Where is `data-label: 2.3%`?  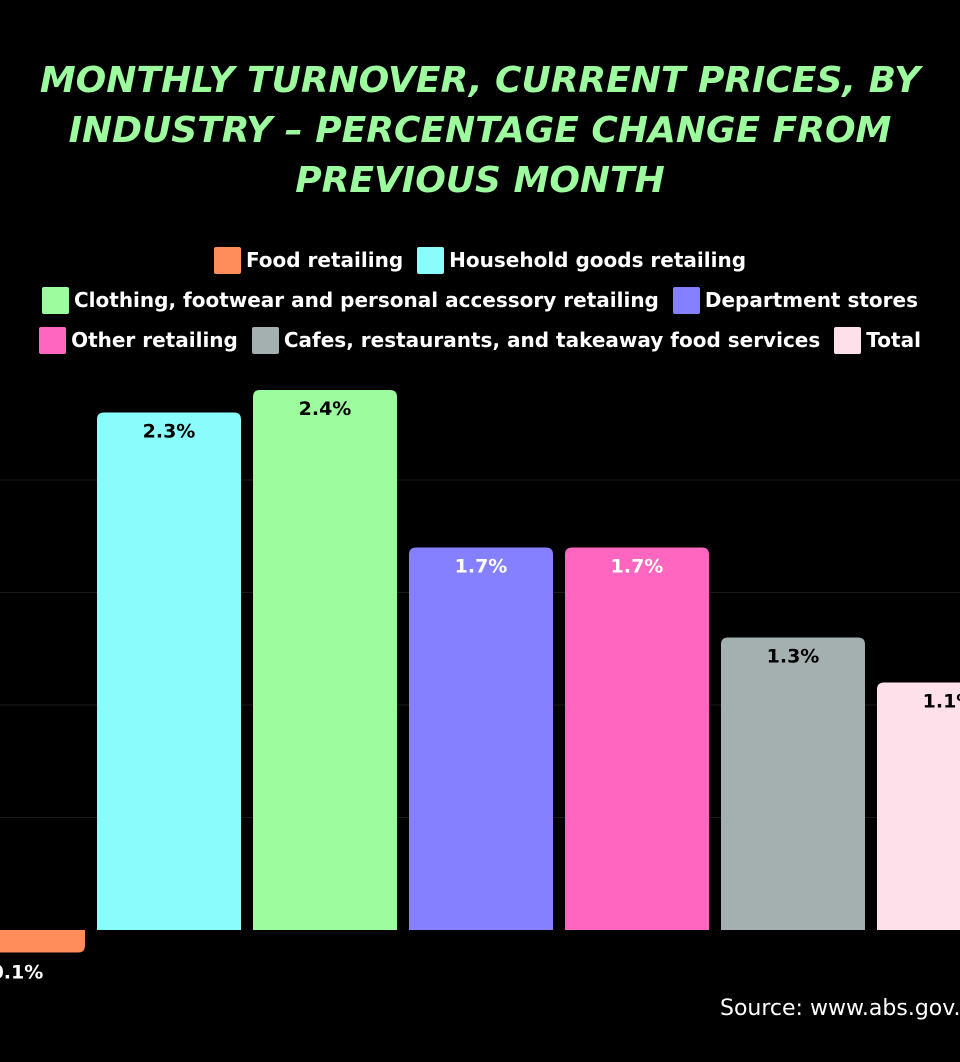
data-label: 2.3% is located at coordinates (169, 432).